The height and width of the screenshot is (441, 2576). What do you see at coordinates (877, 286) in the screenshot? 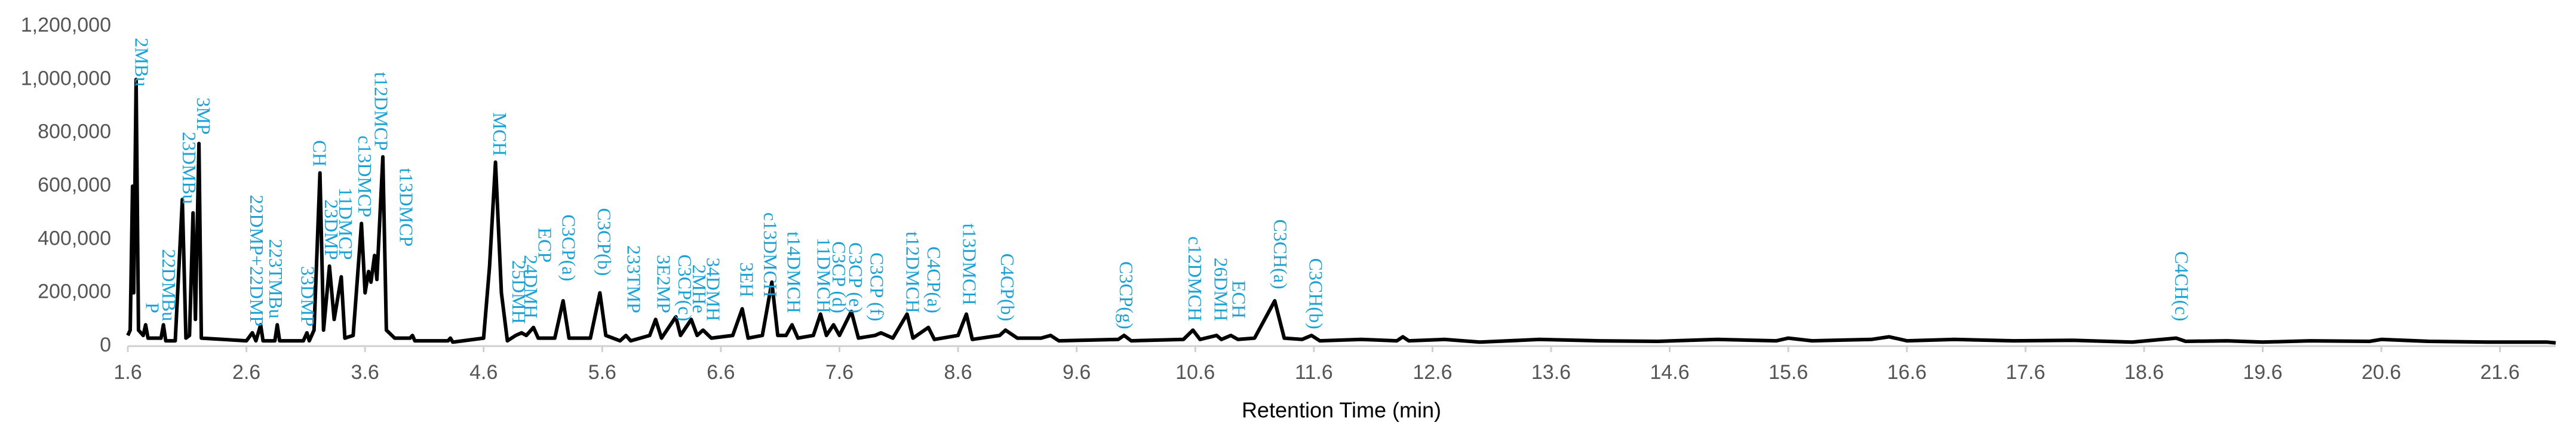
I see `peak-label: C3CP (f)` at bounding box center [877, 286].